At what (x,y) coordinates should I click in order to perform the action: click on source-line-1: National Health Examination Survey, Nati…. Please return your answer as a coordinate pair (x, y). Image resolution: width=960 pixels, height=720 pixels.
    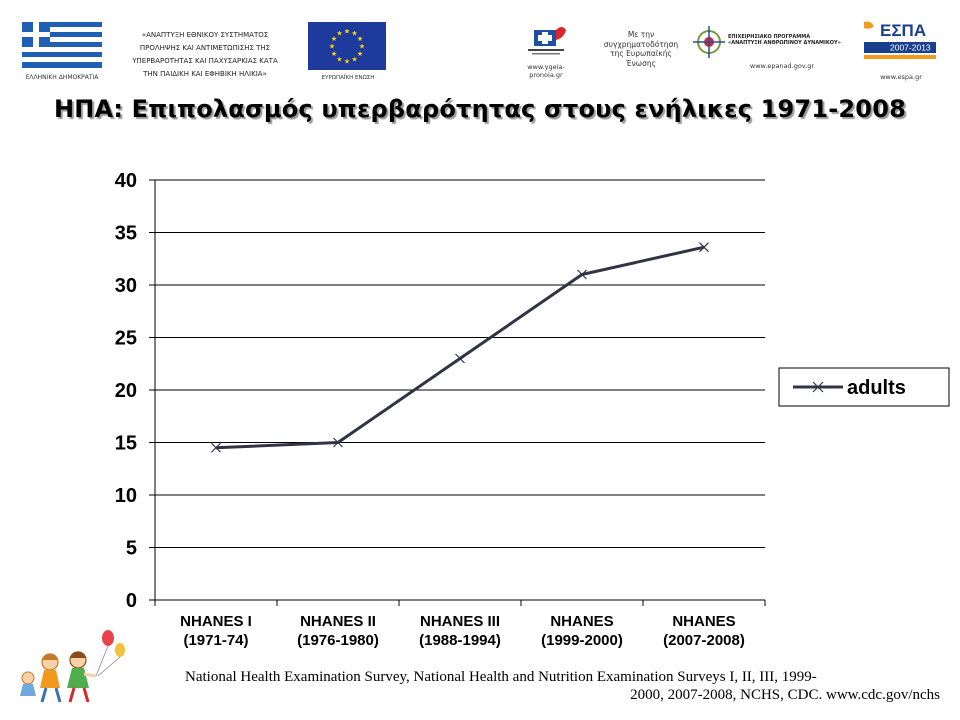
    Looking at the image, I should click on (501, 677).